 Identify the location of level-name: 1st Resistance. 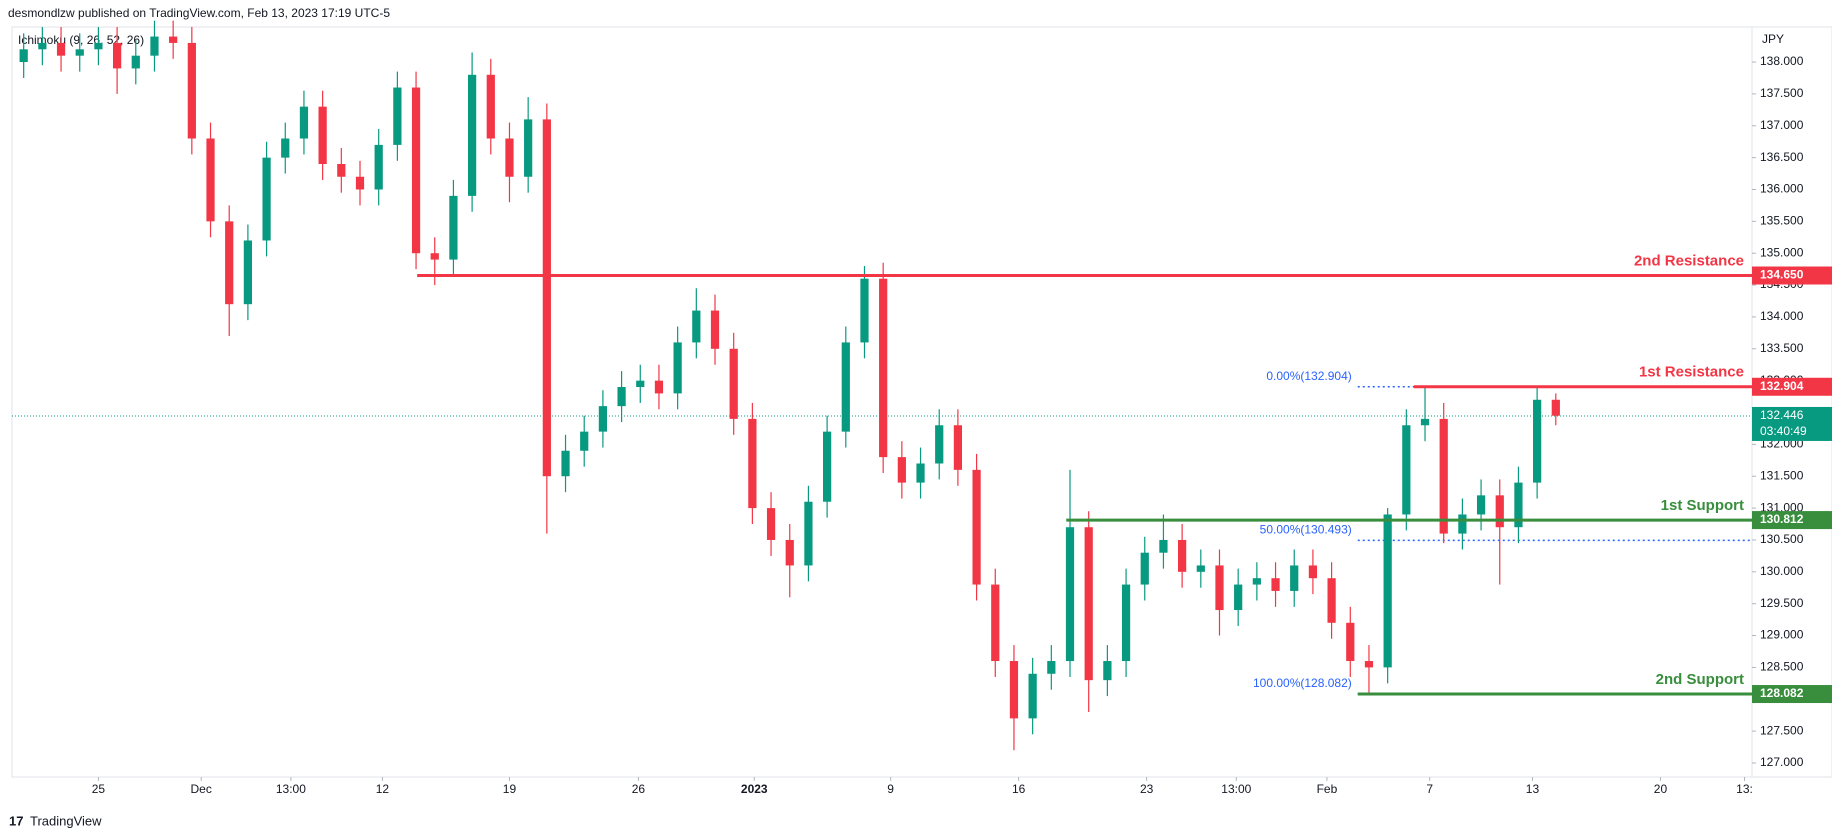
(1691, 372).